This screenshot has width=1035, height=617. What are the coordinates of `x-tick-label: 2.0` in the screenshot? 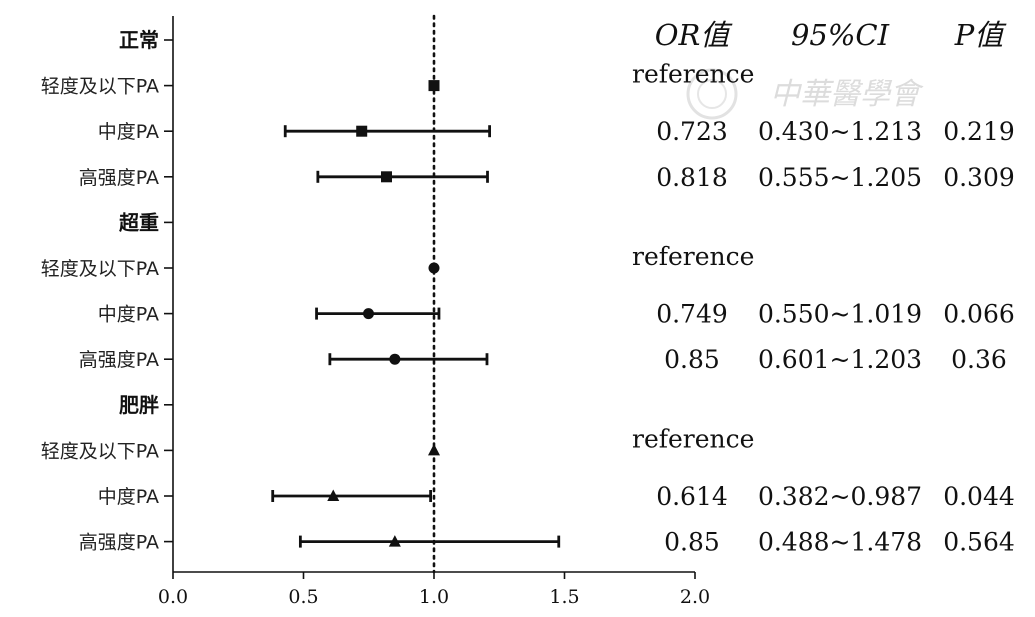 It's located at (695, 597).